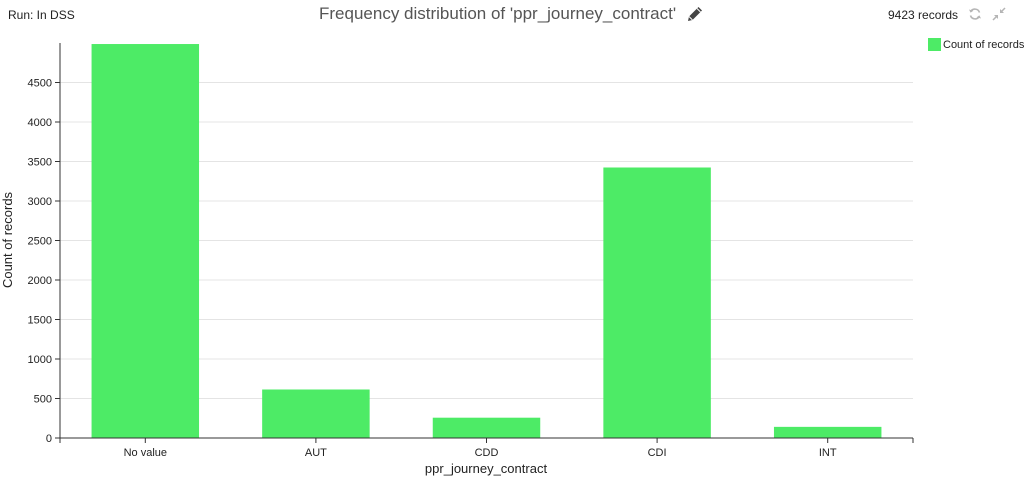  I want to click on y-tick-label: 0, so click(49, 439).